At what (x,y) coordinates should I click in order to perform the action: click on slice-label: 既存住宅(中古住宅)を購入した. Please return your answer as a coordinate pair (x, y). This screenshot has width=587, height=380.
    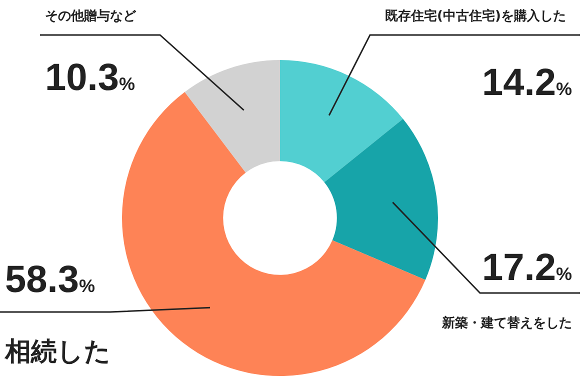
    Looking at the image, I should click on (475, 16).